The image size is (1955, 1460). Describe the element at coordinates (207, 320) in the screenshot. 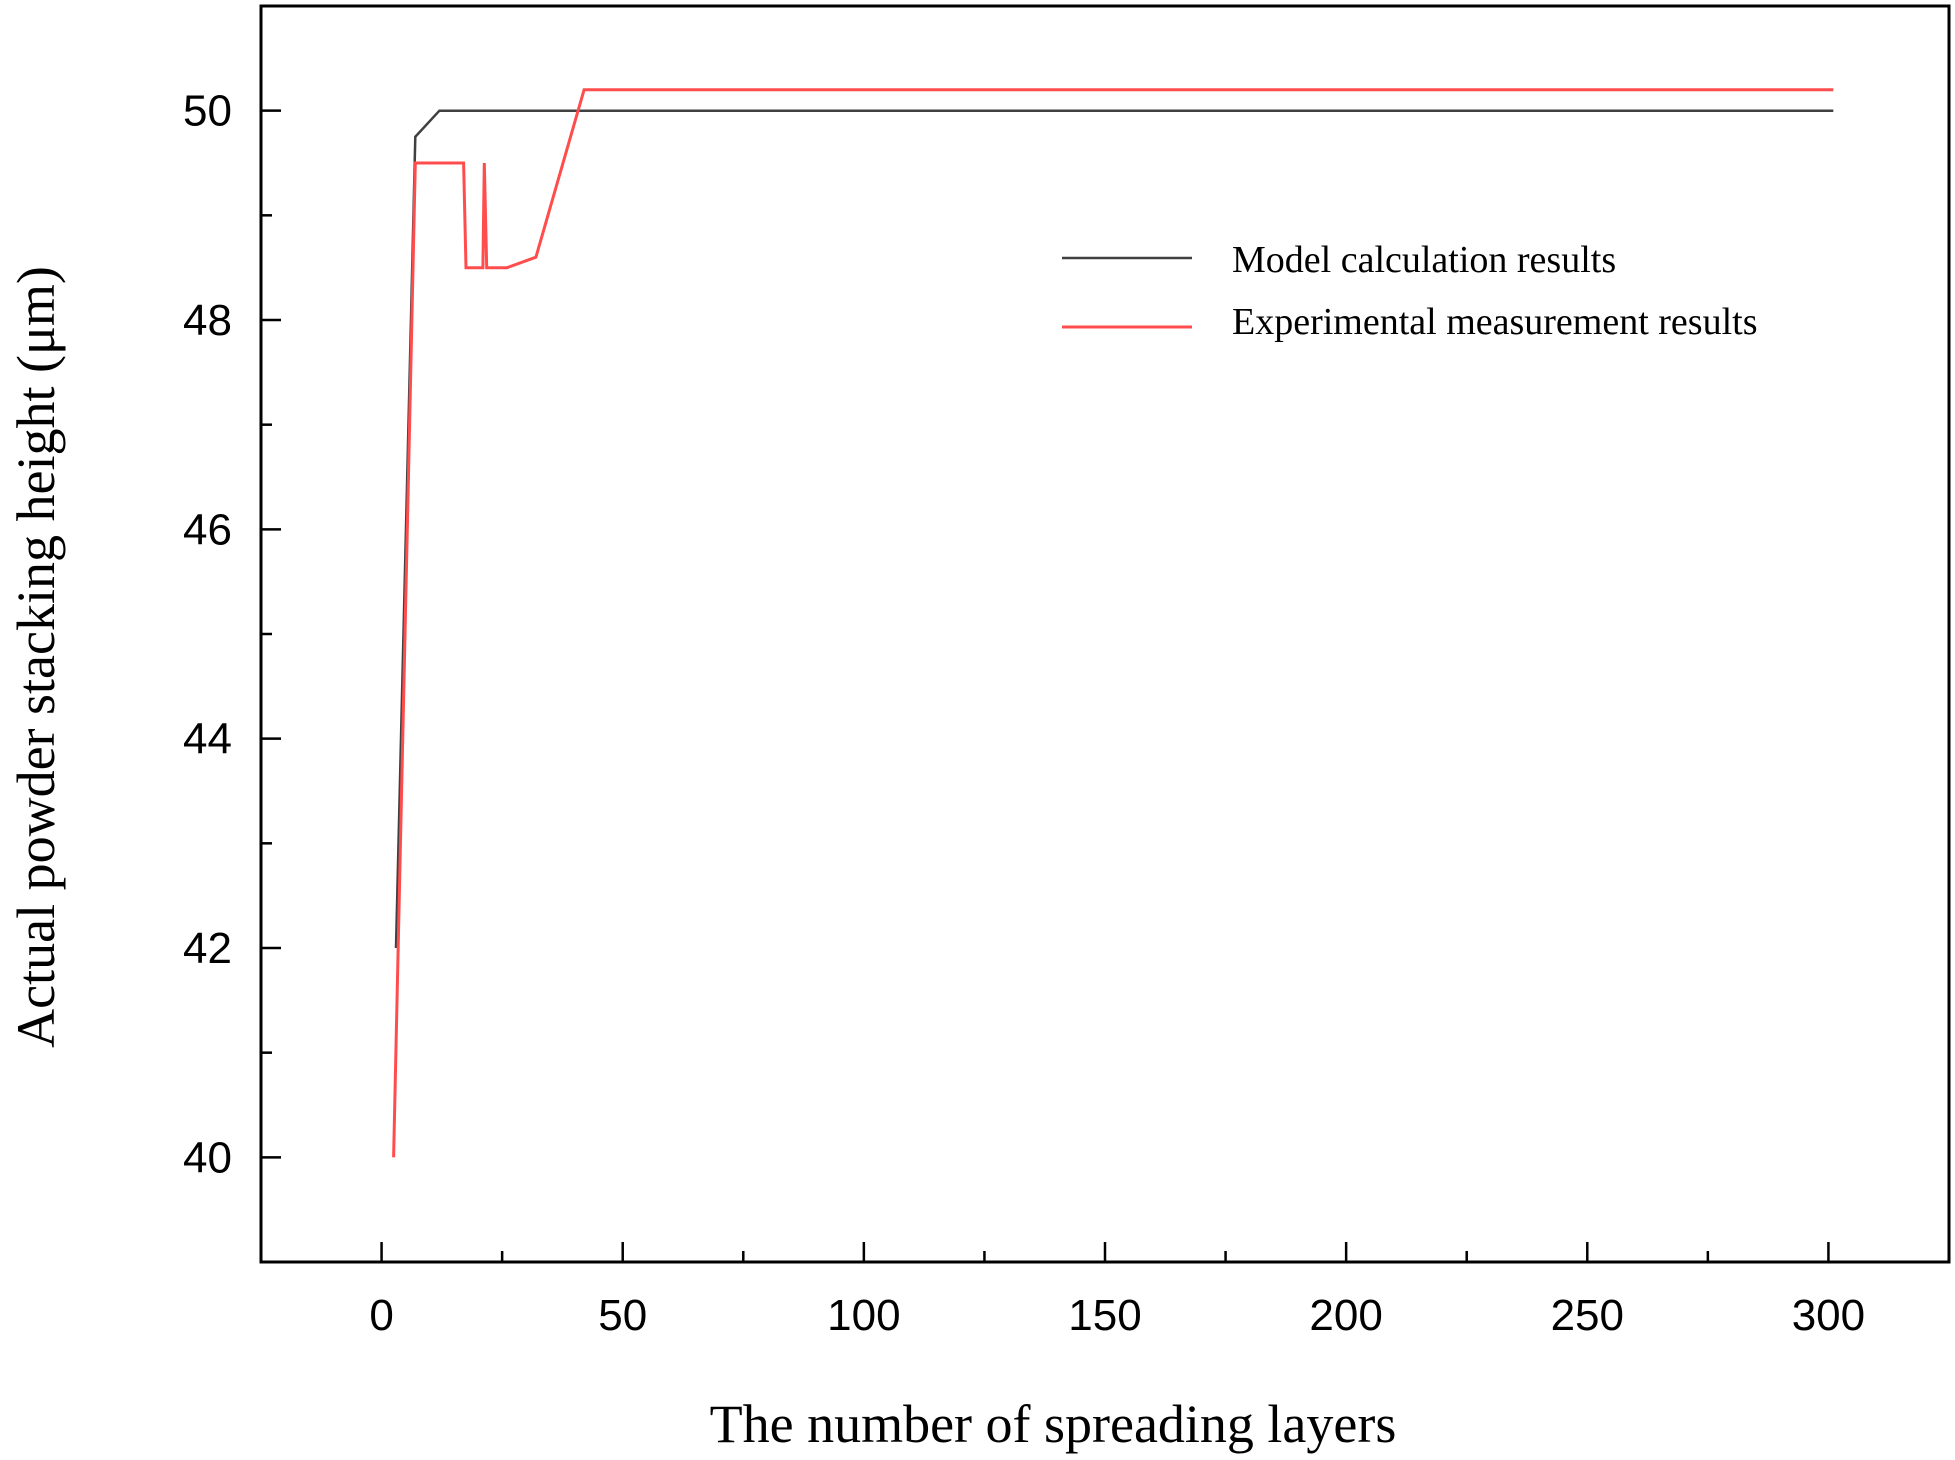

I see `y-tick-label: 48` at that location.